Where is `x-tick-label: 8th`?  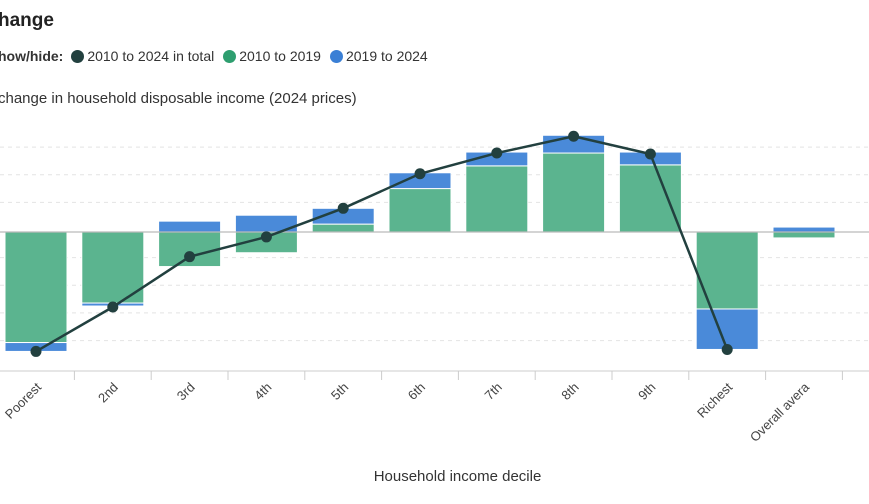
x-tick-label: 8th is located at coordinates (569, 391).